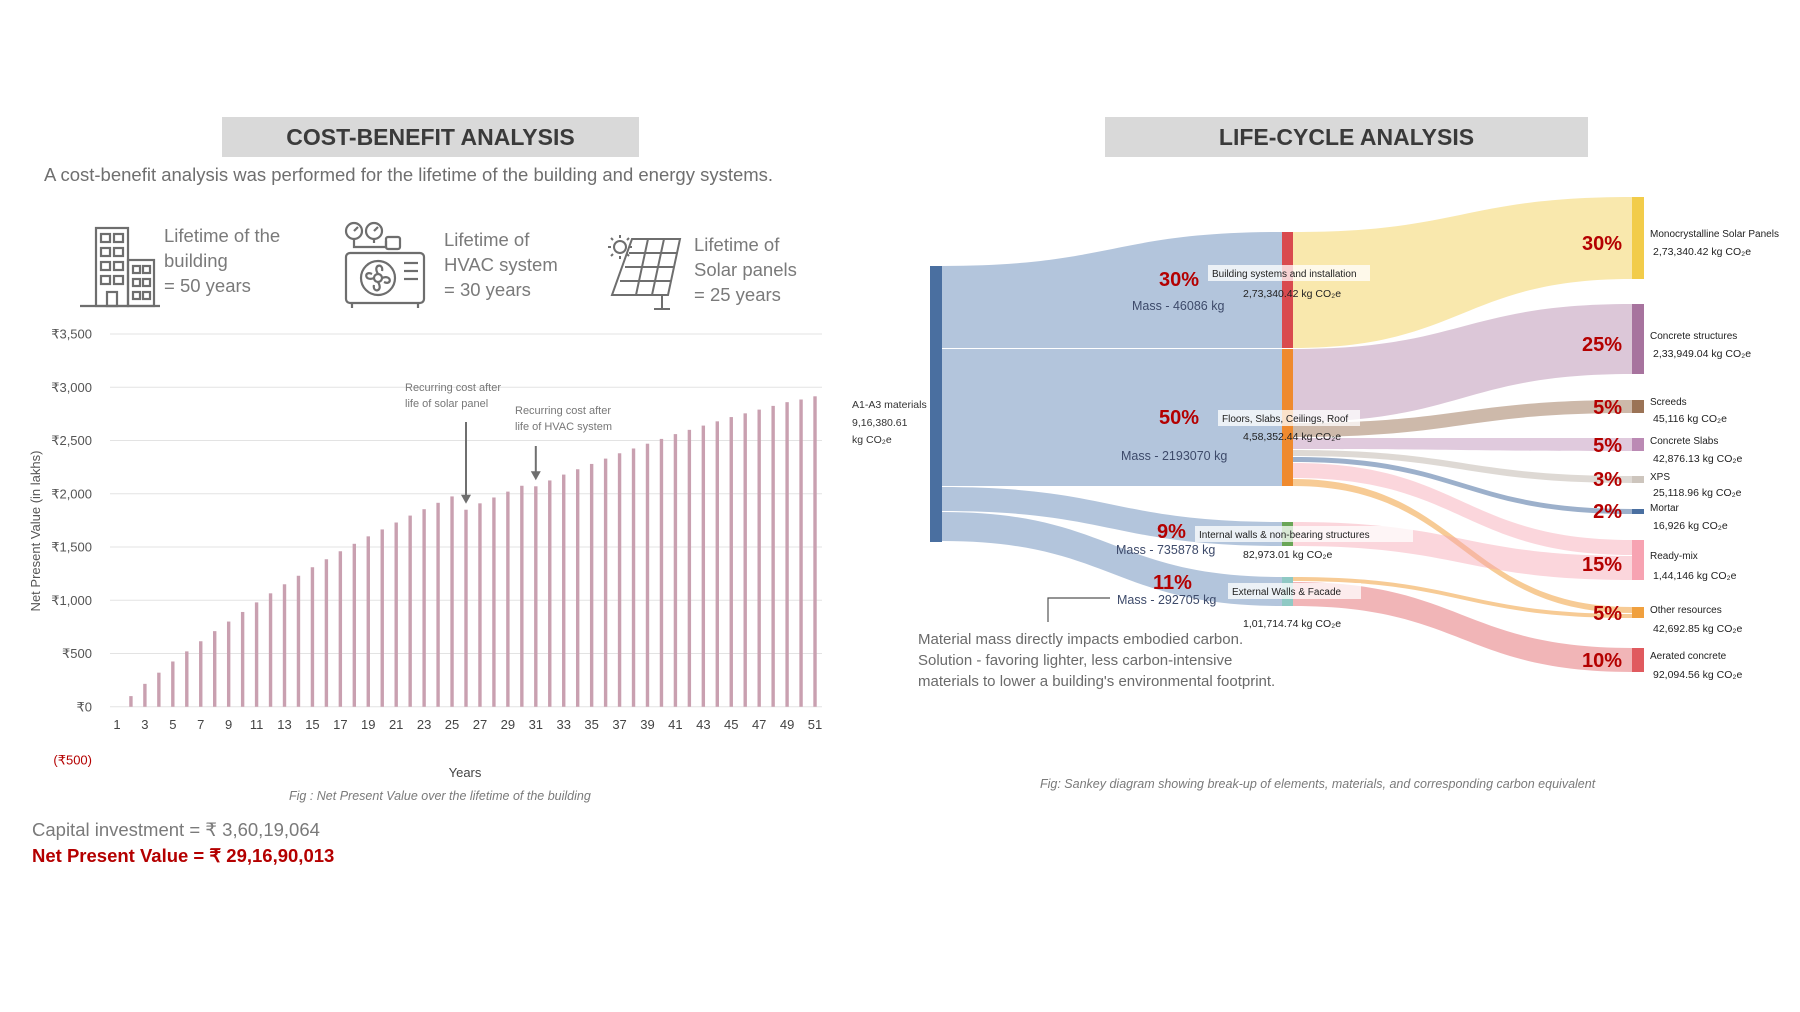  Describe the element at coordinates (72, 760) in the screenshot. I see `npv-y-tick-label: (₹500)` at that location.